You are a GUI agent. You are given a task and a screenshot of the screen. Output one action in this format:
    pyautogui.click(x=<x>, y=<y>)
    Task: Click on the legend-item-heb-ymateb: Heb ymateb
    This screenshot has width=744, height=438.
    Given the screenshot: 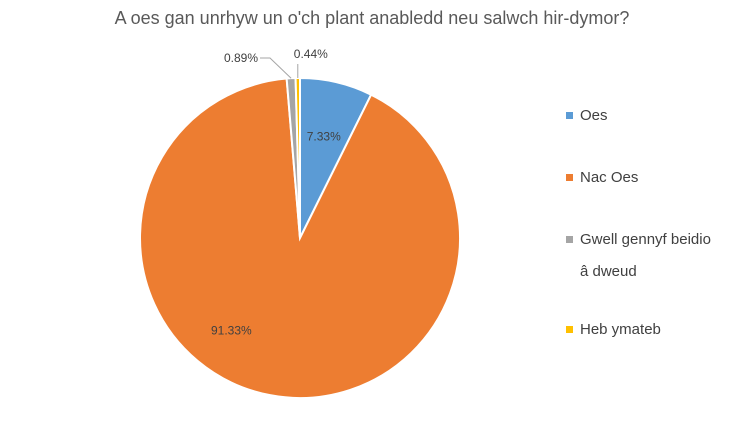 What is the action you would take?
    pyautogui.click(x=651, y=330)
    